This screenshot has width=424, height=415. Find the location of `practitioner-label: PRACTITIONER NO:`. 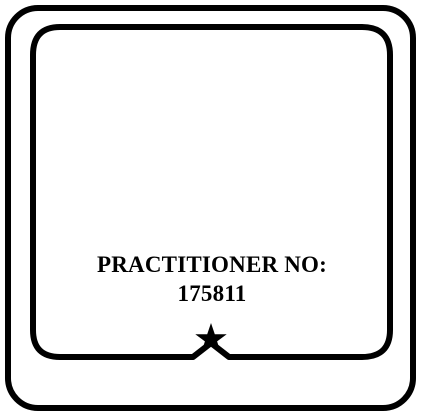

practitioner-label: PRACTITIONER NO: is located at coordinates (212, 264).